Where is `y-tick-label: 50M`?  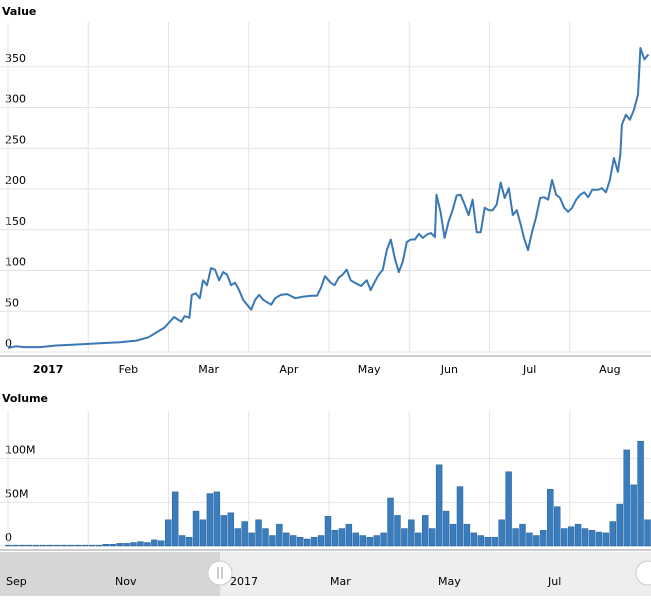 y-tick-label: 50M is located at coordinates (17, 493).